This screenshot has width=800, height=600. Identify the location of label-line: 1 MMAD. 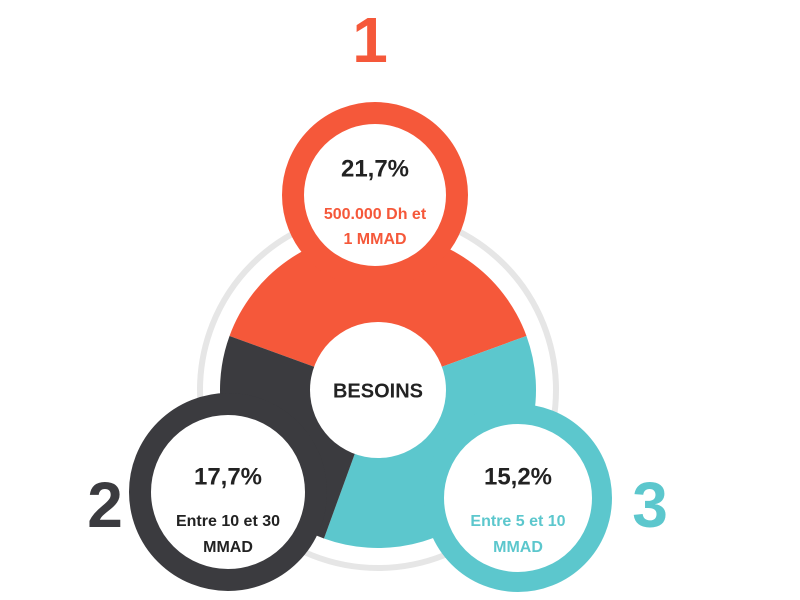
(374, 239).